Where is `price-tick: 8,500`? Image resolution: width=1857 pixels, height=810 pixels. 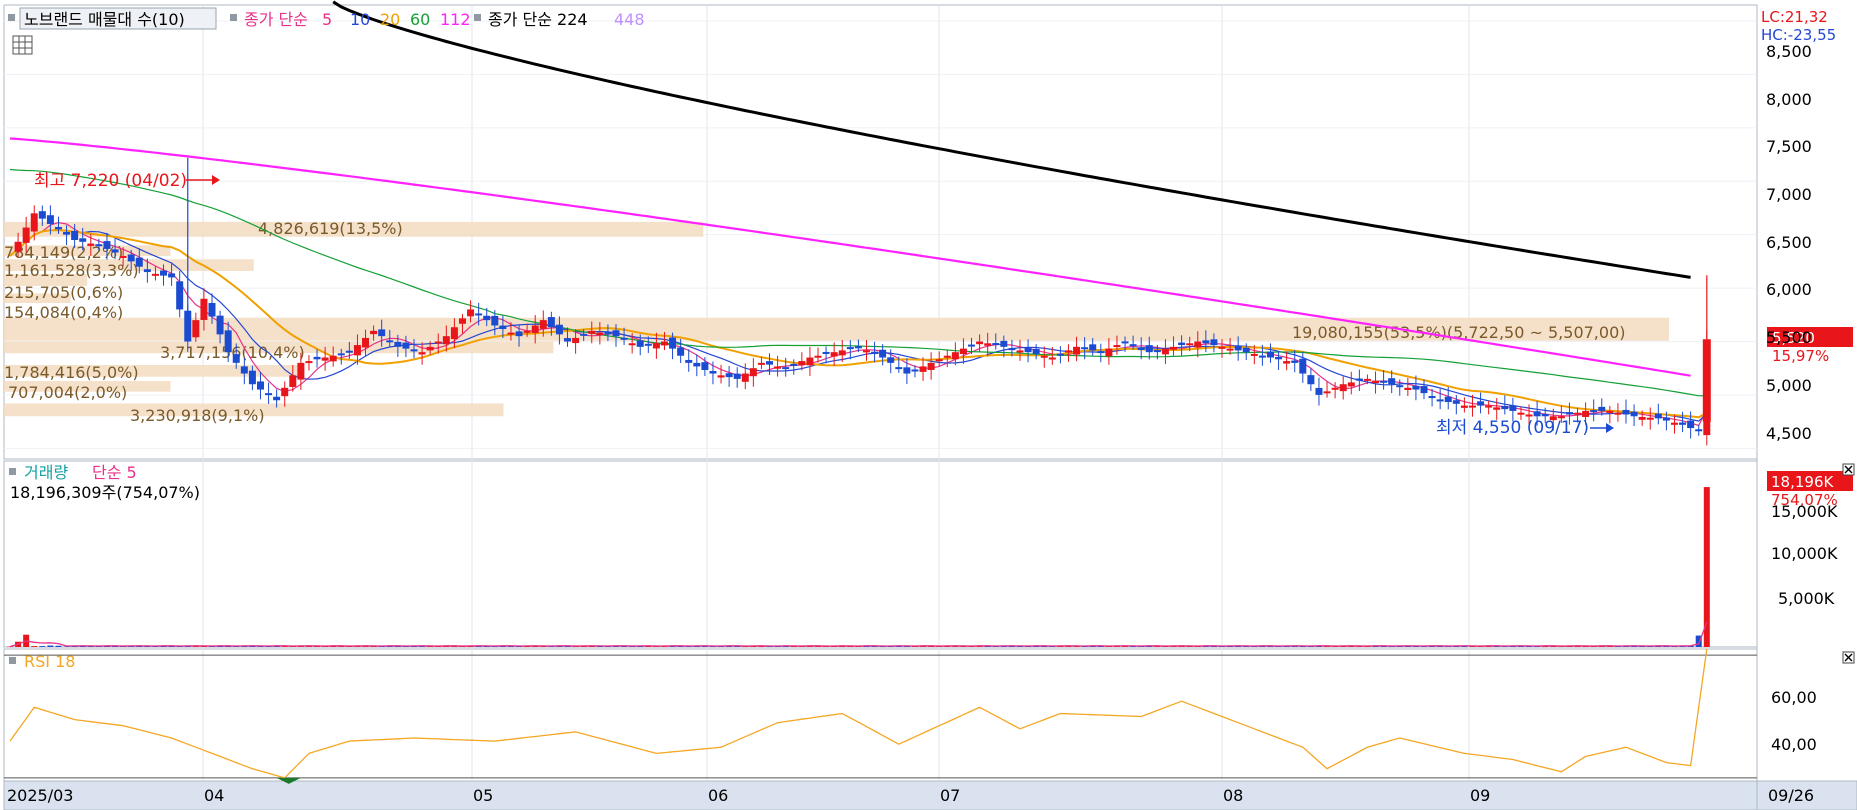 price-tick: 8,500 is located at coordinates (1789, 51).